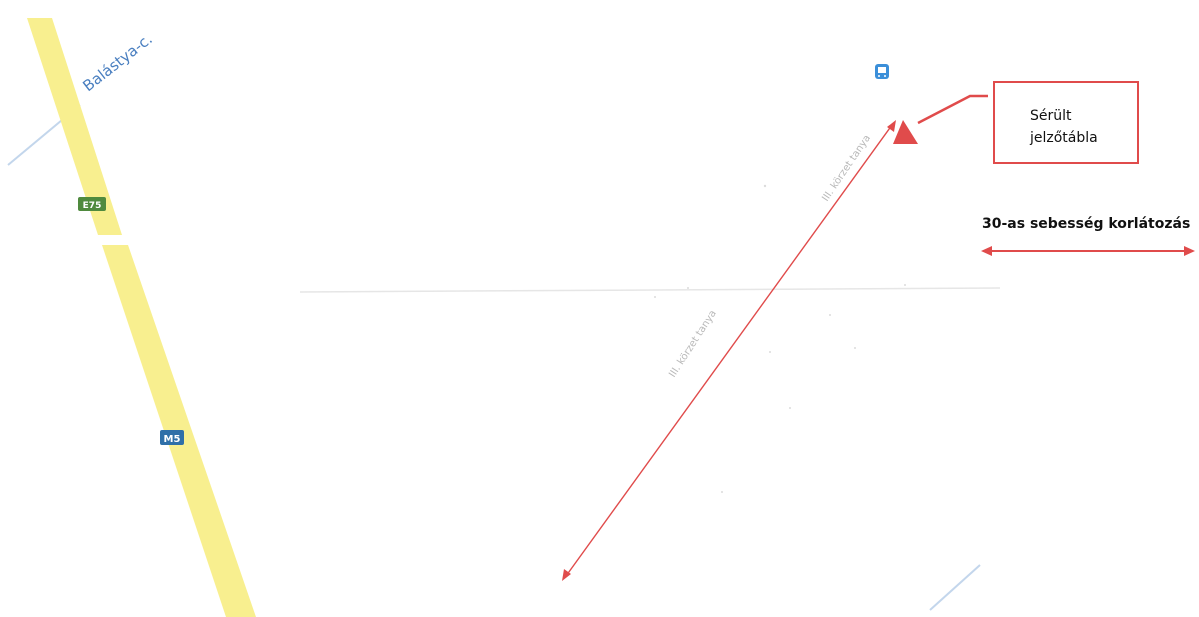 The image size is (1199, 617). I want to click on e75-road-shield: E75, so click(92, 204).